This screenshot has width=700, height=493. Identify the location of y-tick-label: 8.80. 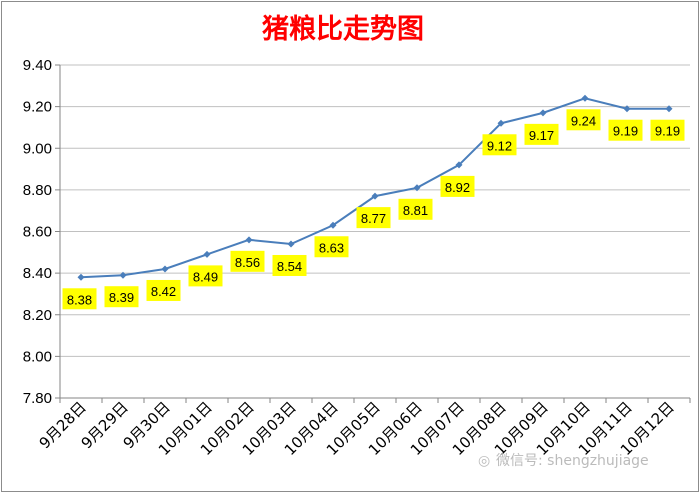
(37, 190).